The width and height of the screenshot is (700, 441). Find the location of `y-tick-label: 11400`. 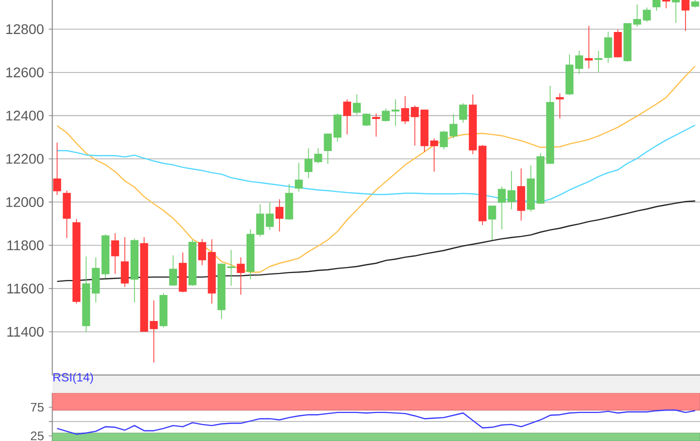

y-tick-label: 11400 is located at coordinates (25, 331).